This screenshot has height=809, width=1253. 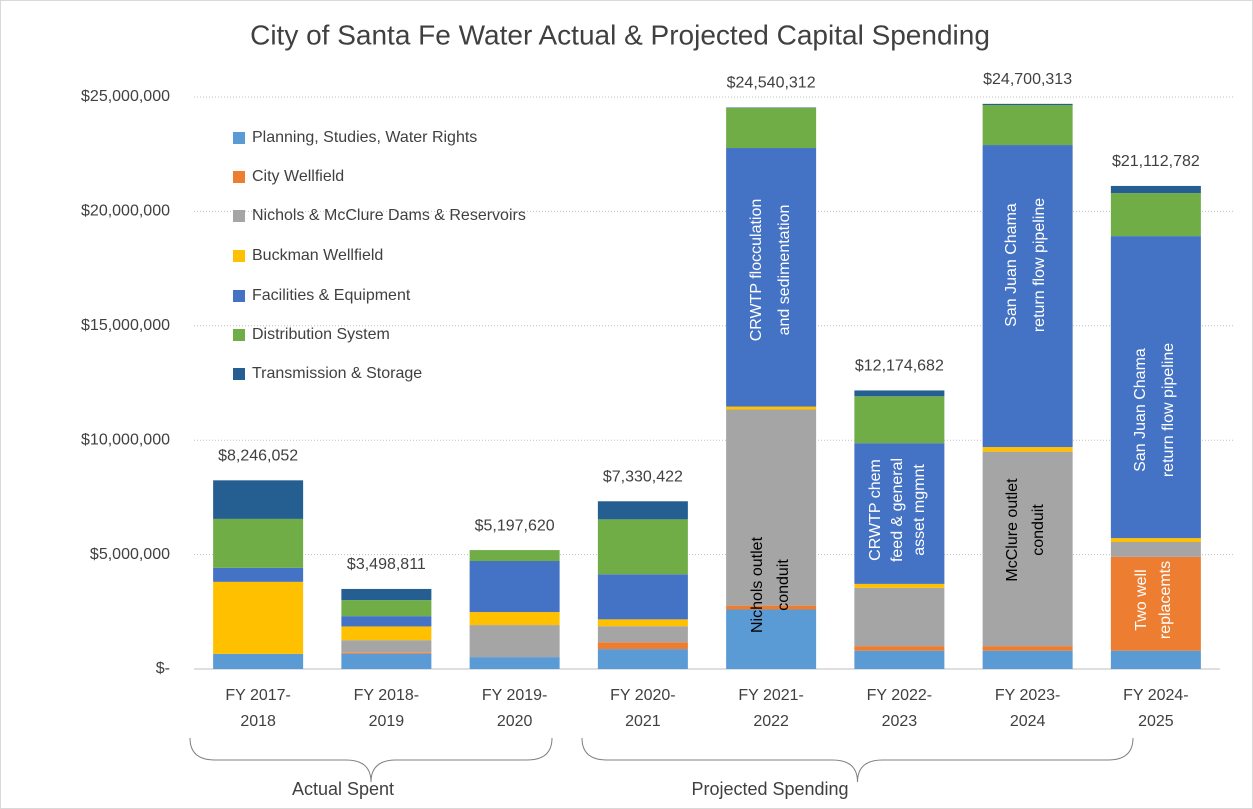 I want to click on total-label: $24,540,312, so click(x=771, y=83).